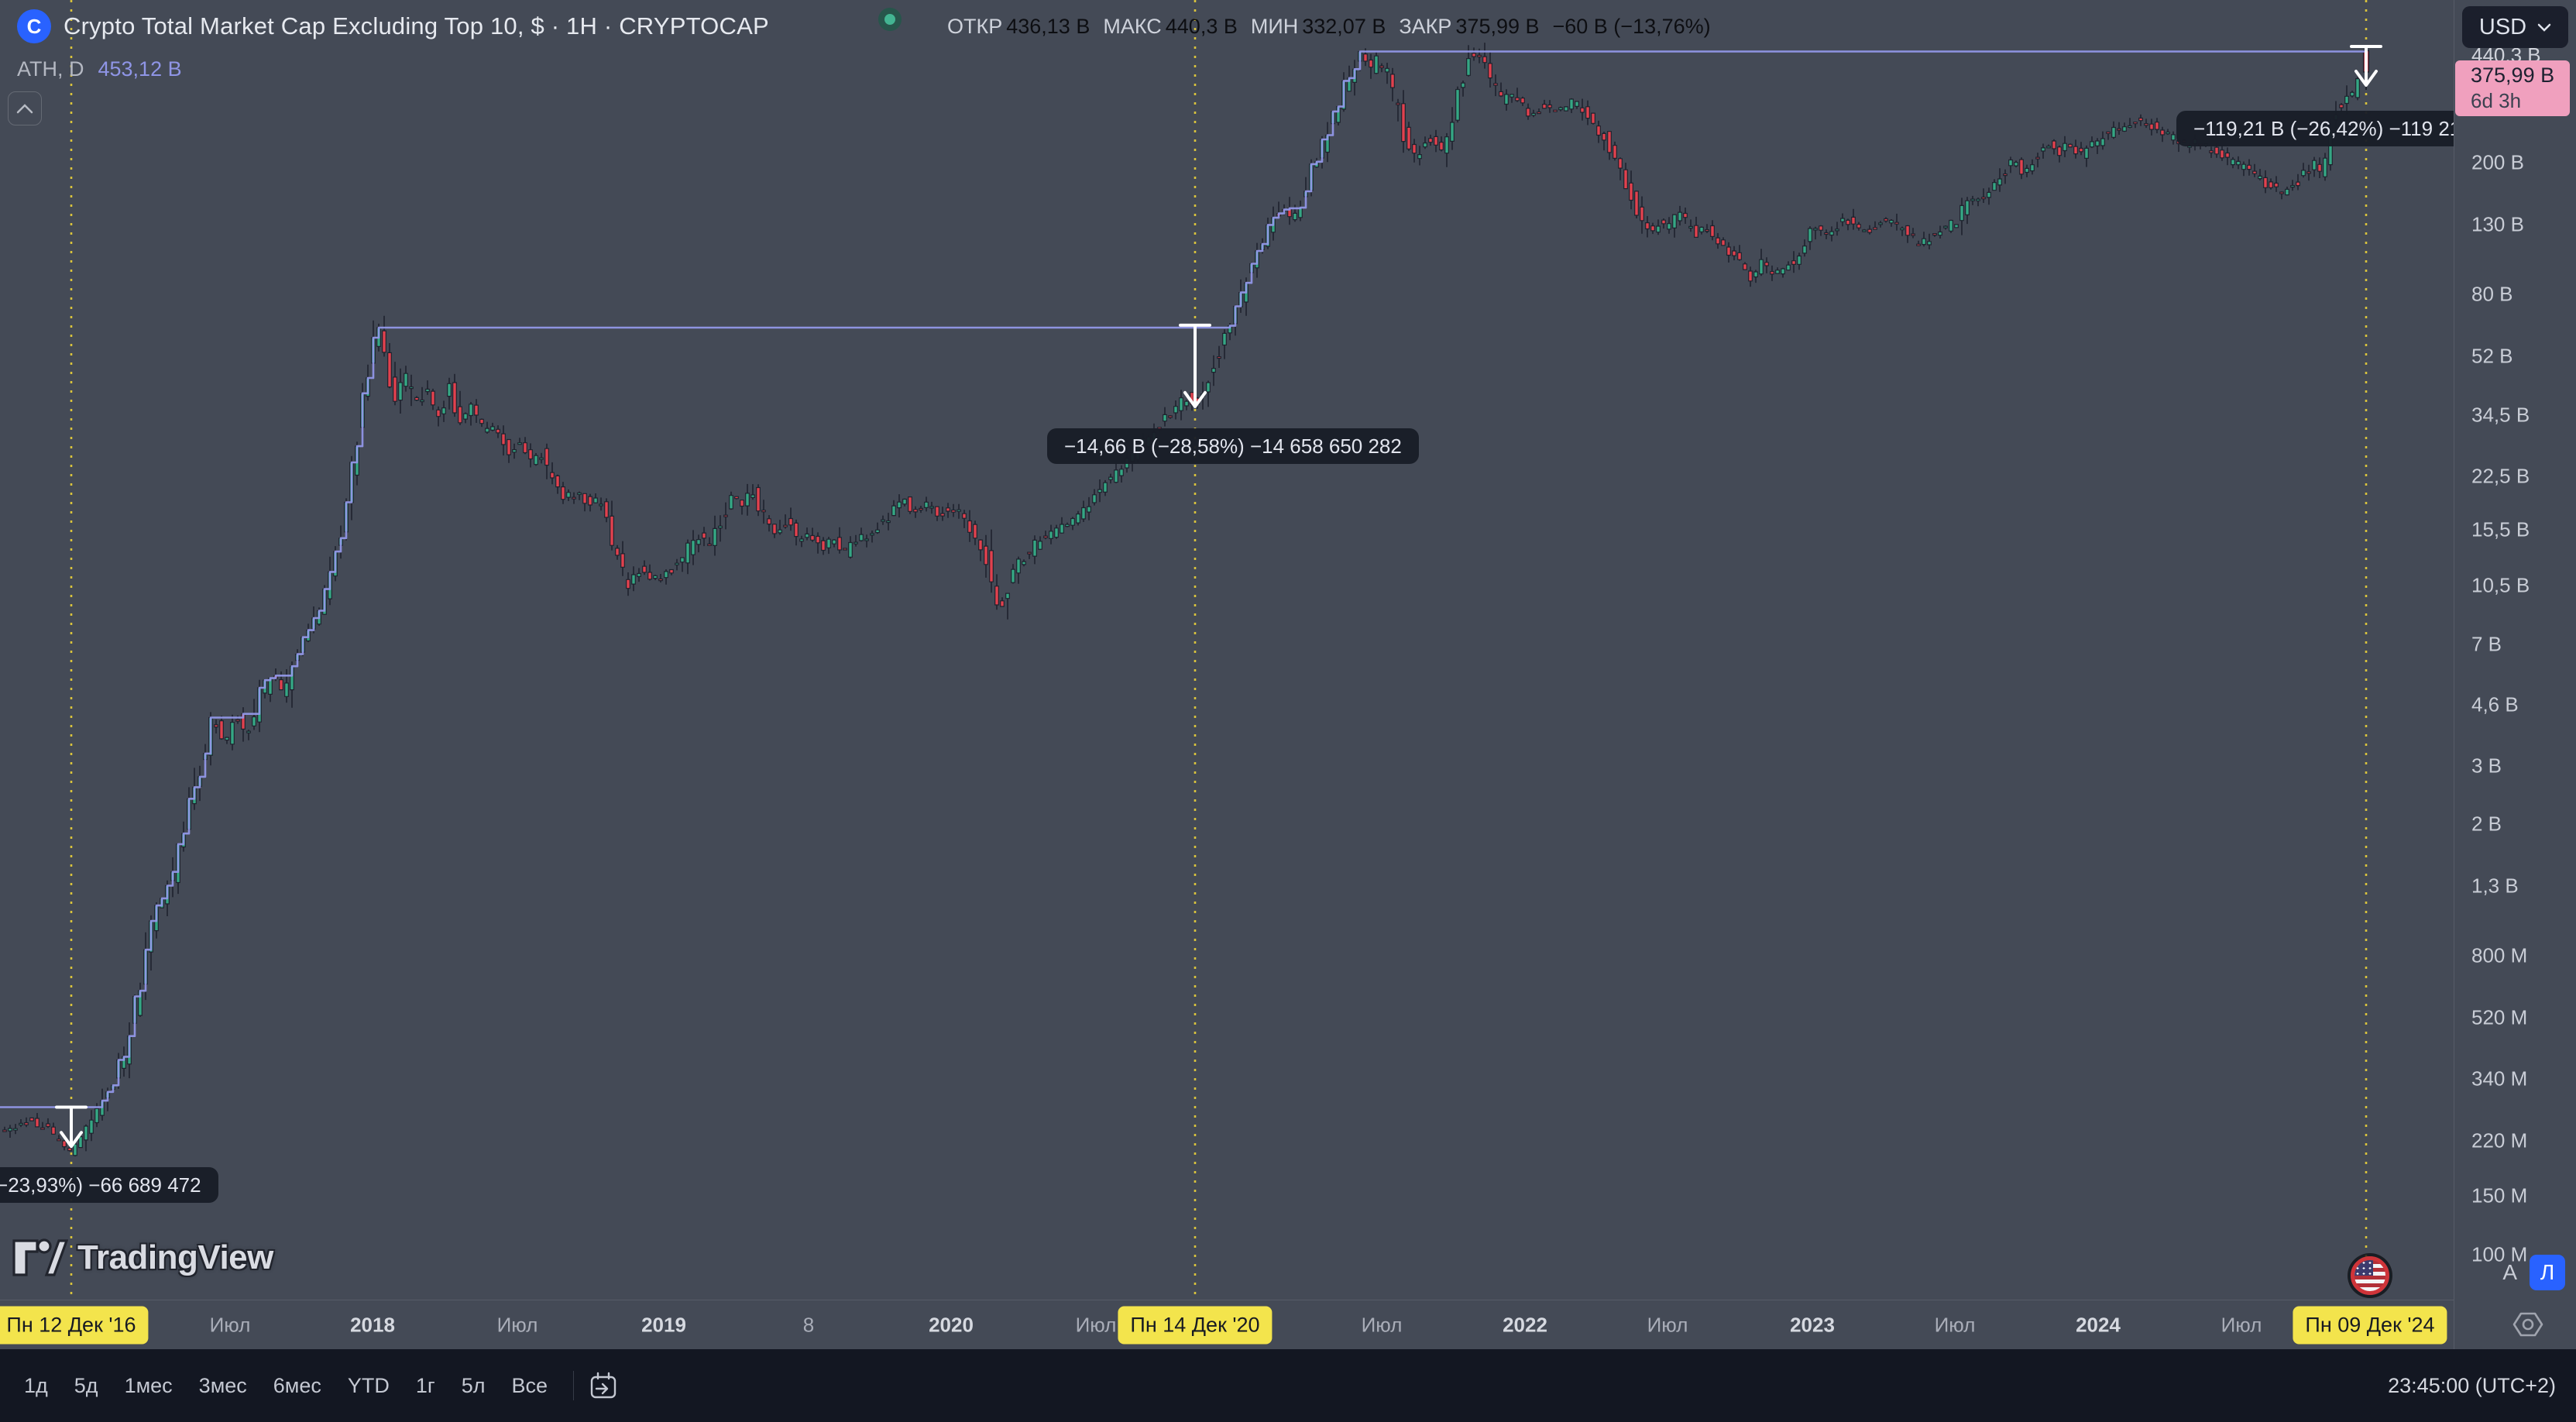 This screenshot has width=2576, height=1422. What do you see at coordinates (175, 1257) in the screenshot?
I see `watermark-label: TradingView` at bounding box center [175, 1257].